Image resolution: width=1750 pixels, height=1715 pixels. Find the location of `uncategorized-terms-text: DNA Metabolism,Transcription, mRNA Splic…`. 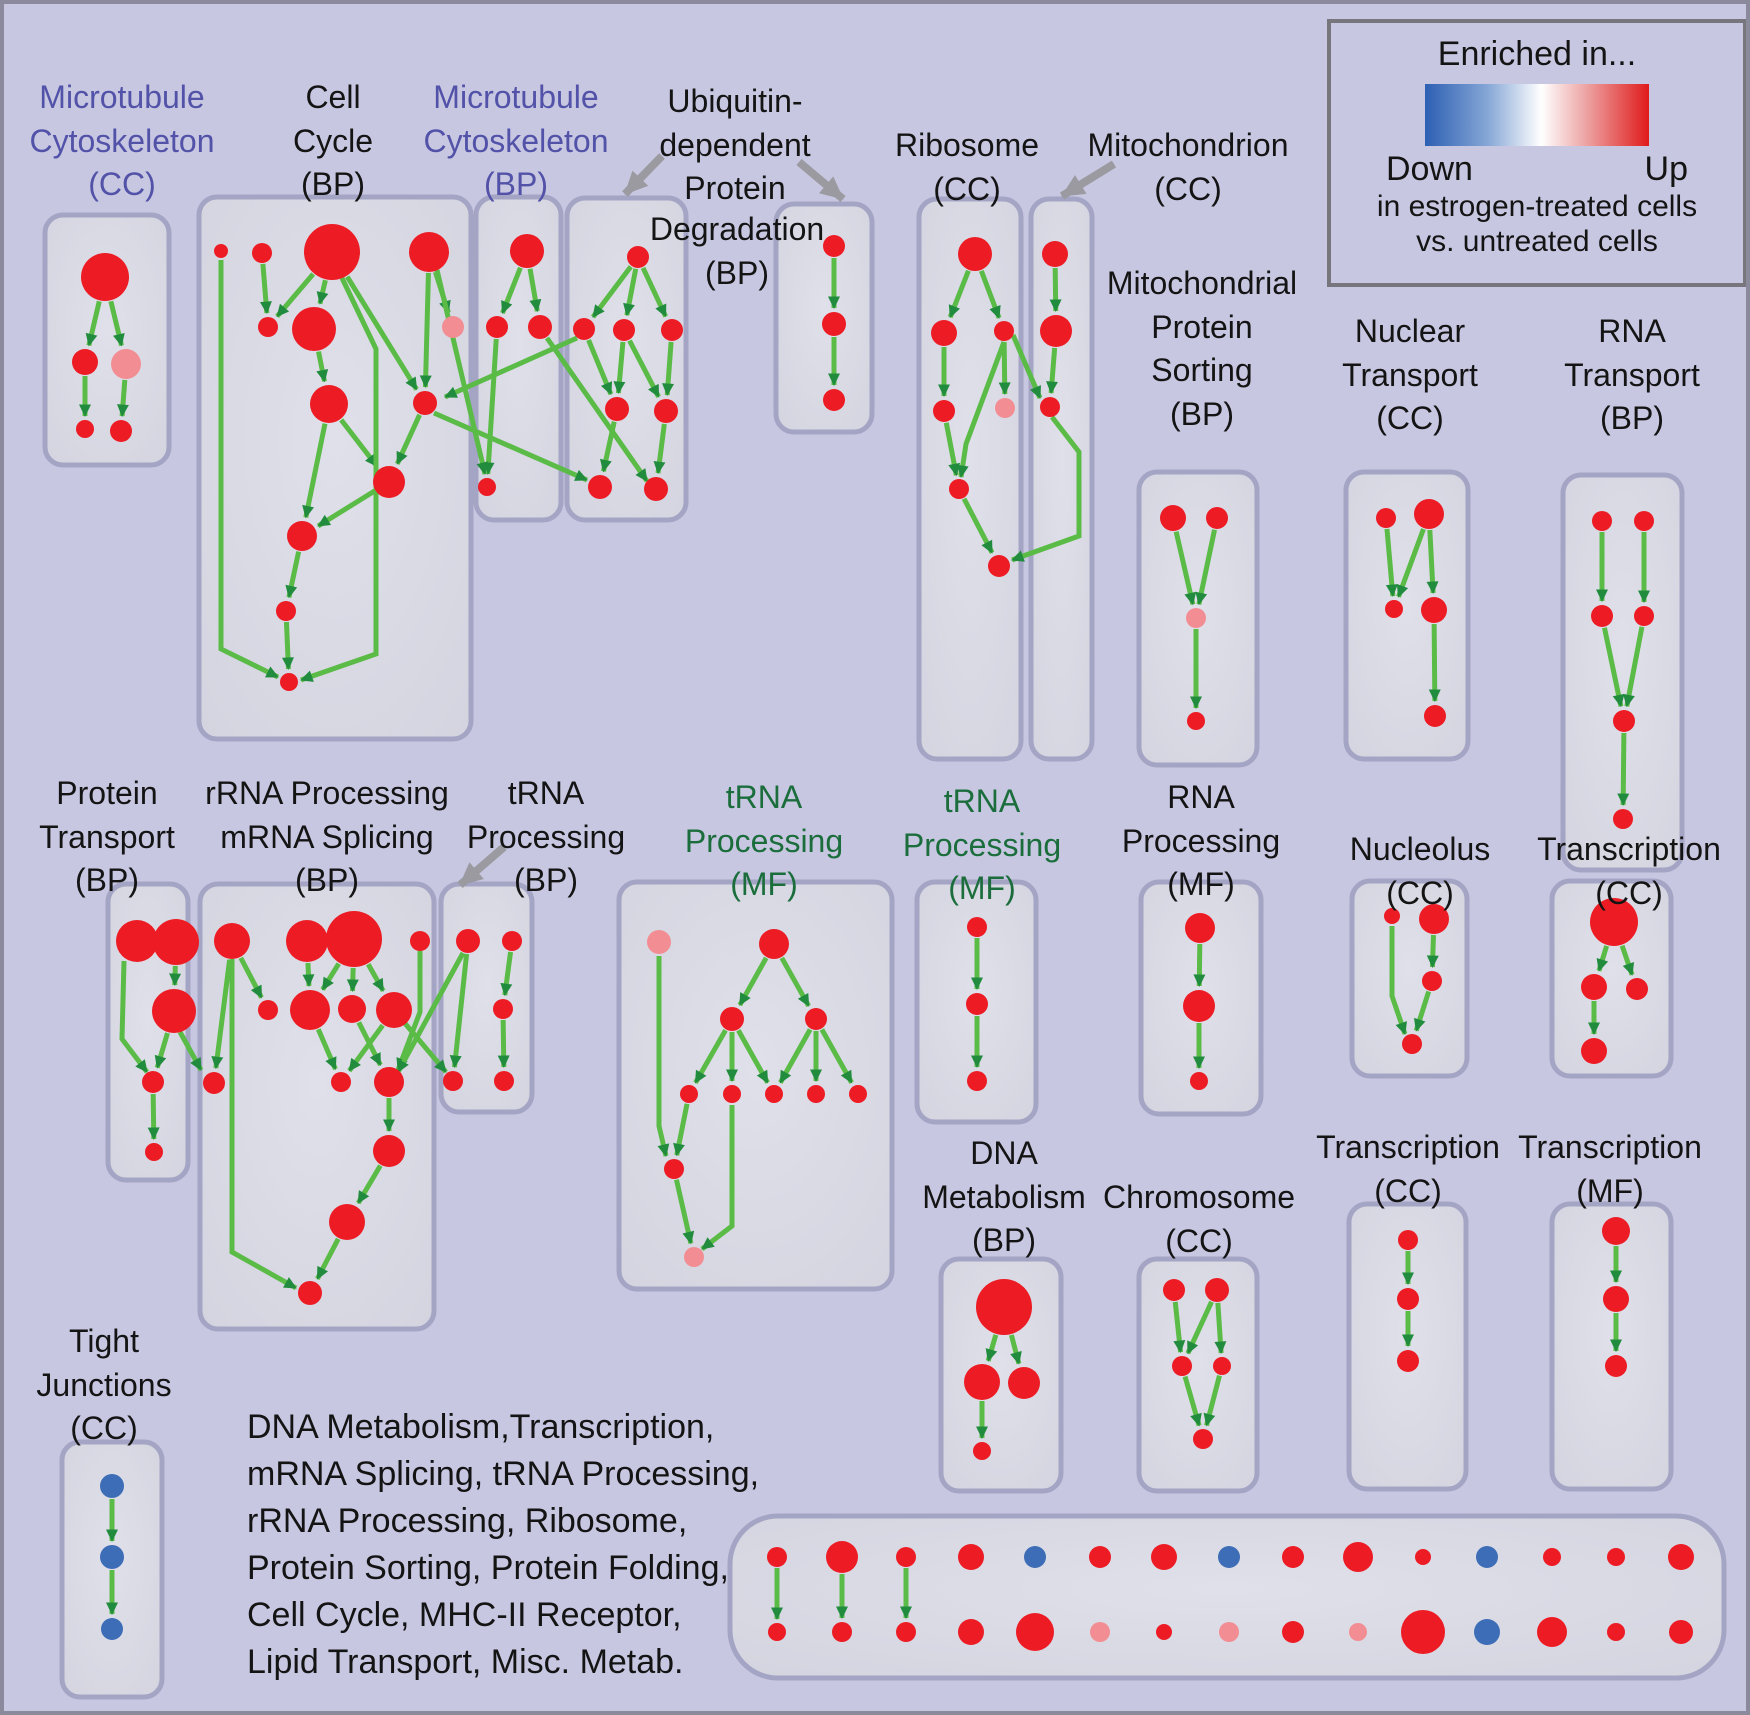

uncategorized-terms-text: DNA Metabolism,Transcription, mRNA Splic… is located at coordinates (503, 1544).